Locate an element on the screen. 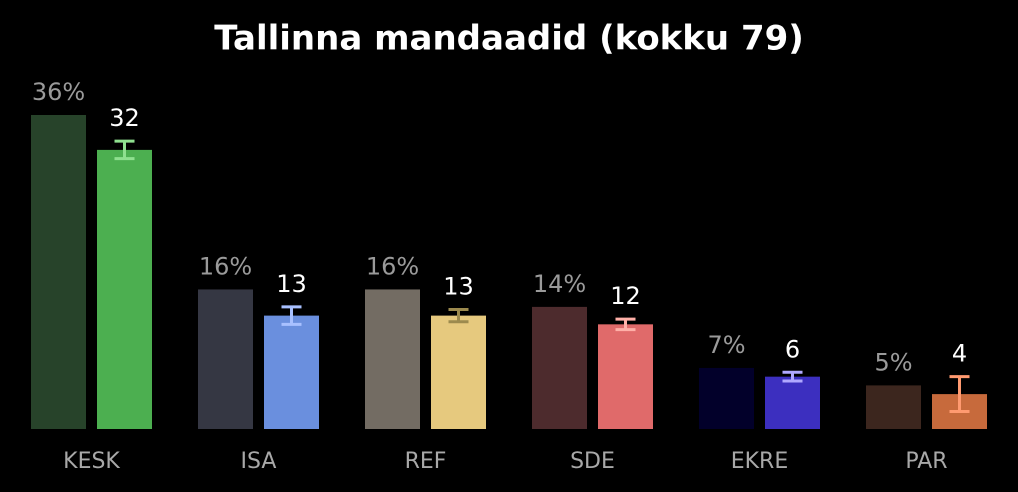 This screenshot has width=1018, height=492. value-label: 6 is located at coordinates (792, 349).